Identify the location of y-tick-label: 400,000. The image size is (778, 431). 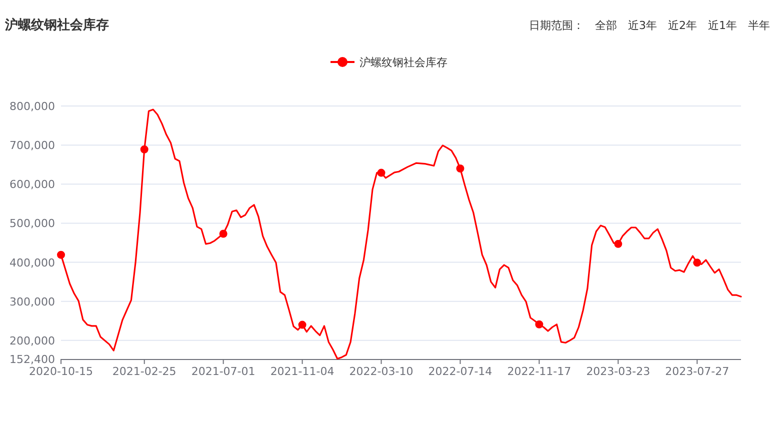
(32, 263).